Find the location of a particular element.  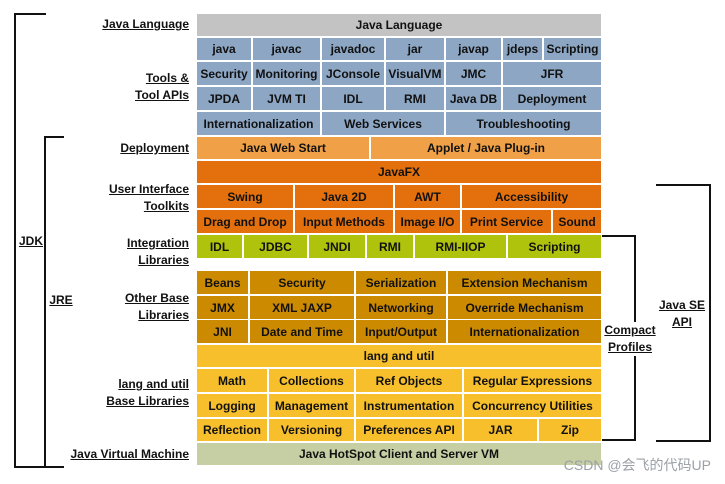

tool-idl: IDL is located at coordinates (353, 98).